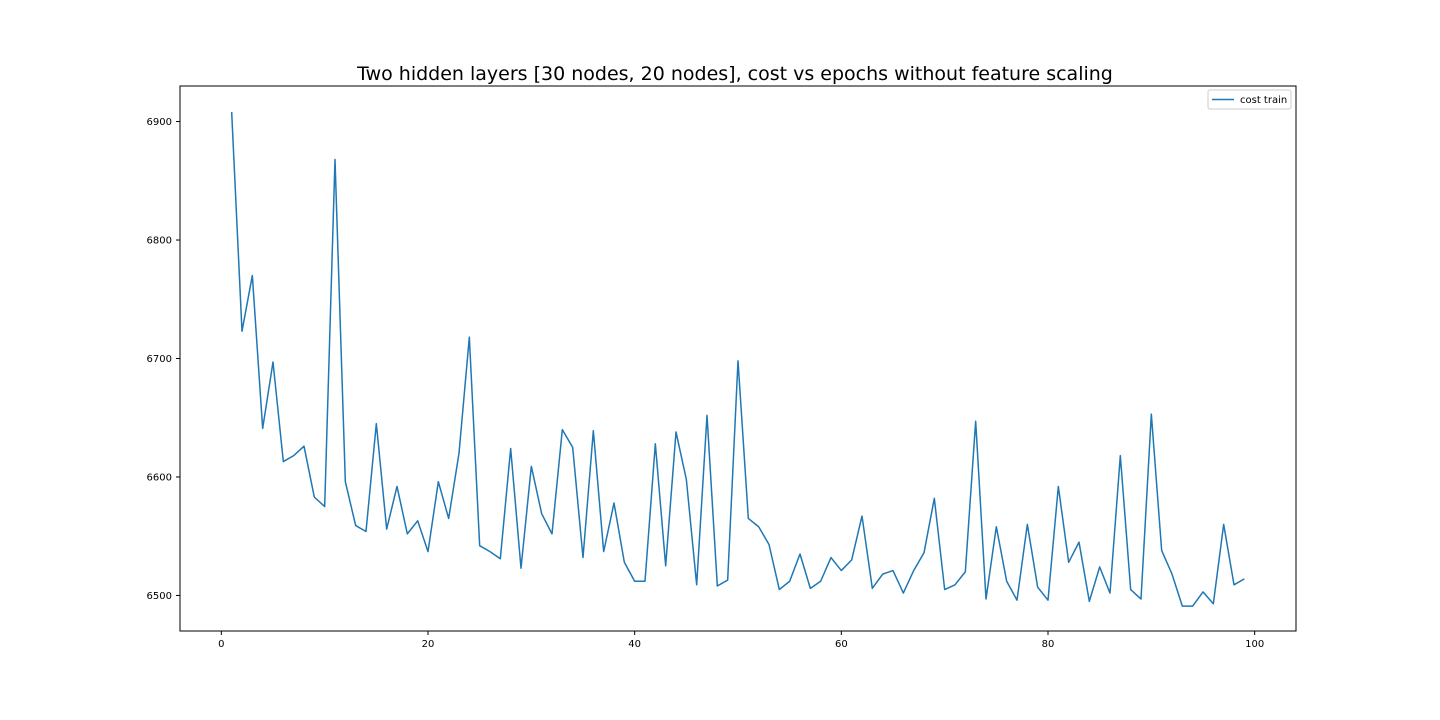 Image resolution: width=1440 pixels, height=720 pixels. Describe the element at coordinates (1048, 644) in the screenshot. I see `x-tick-label-80: 80` at that location.